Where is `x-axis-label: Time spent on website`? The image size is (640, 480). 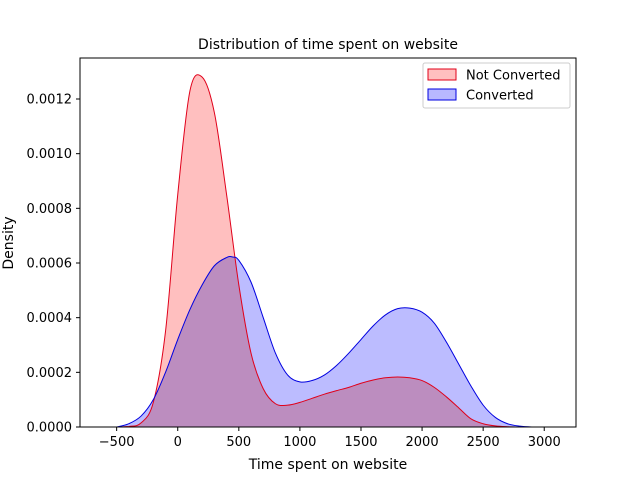
x-axis-label: Time spent on website is located at coordinates (327, 465).